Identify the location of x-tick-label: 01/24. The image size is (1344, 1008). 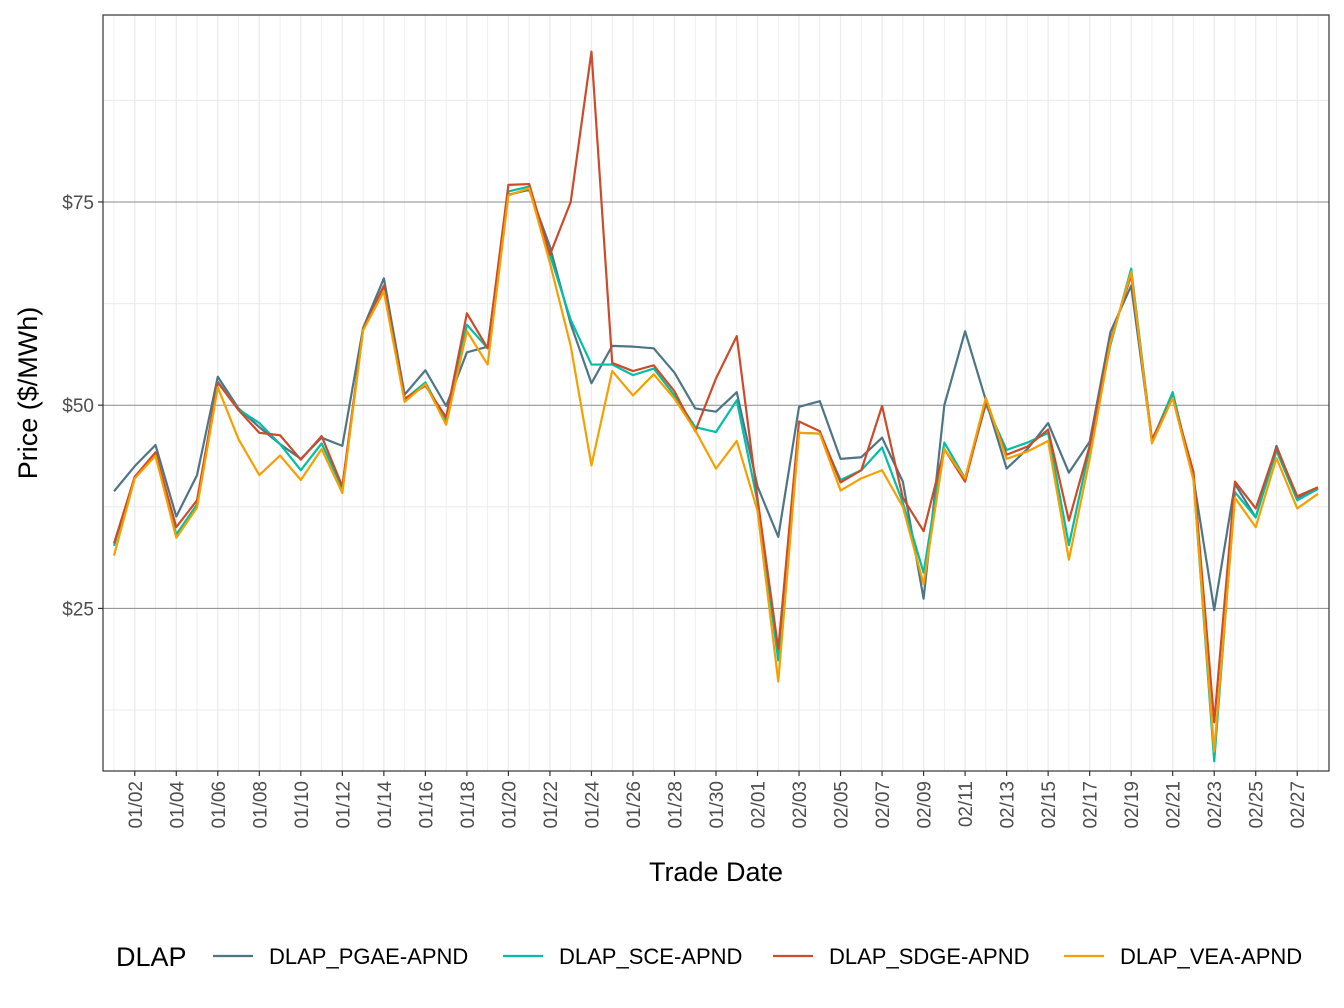
(592, 805).